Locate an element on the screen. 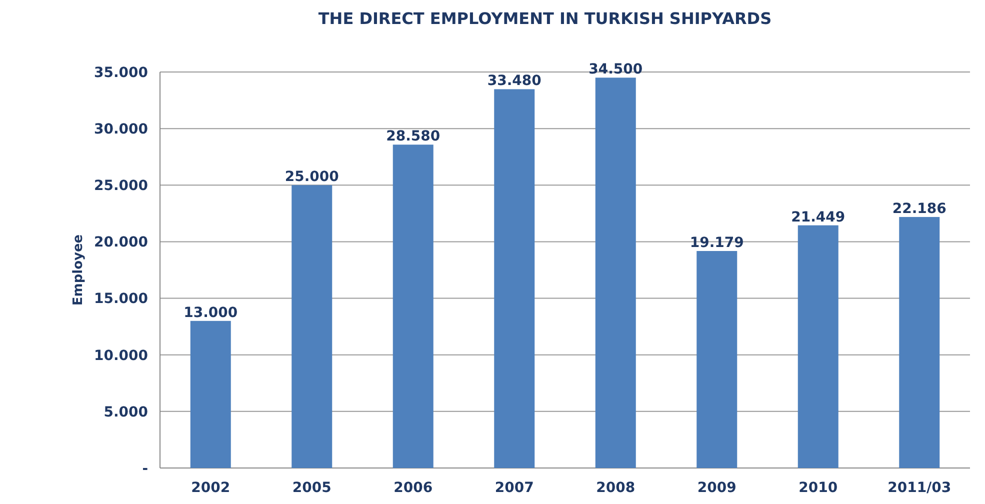 The width and height of the screenshot is (985, 504). y-tick-label: 25.000 is located at coordinates (121, 186).